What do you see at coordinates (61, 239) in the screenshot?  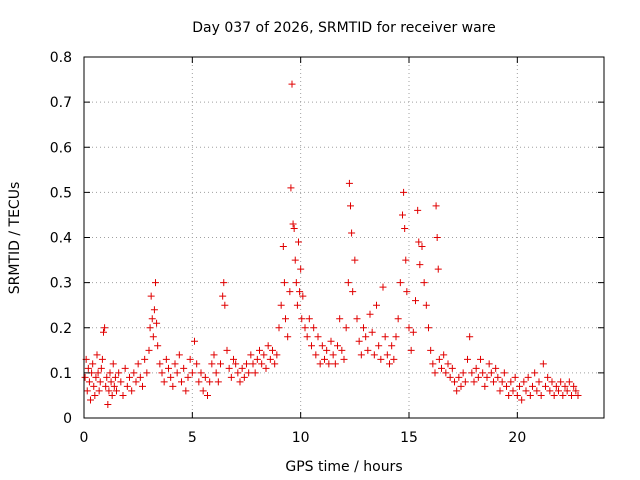 I see `y-tick-label: 0.4` at bounding box center [61, 239].